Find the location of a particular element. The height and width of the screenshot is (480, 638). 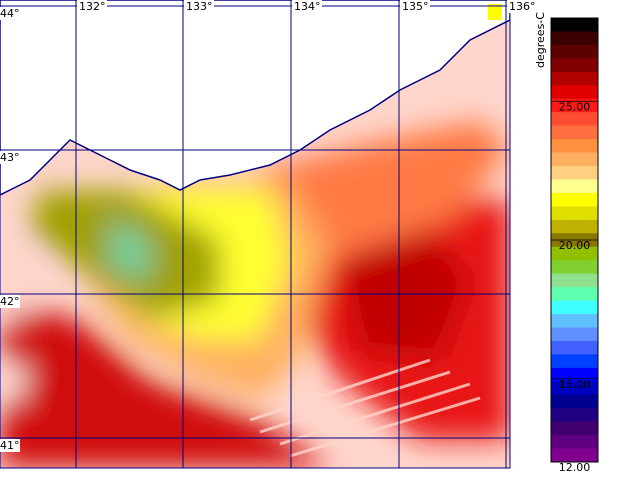

lat-label: 41° is located at coordinates (10, 445).